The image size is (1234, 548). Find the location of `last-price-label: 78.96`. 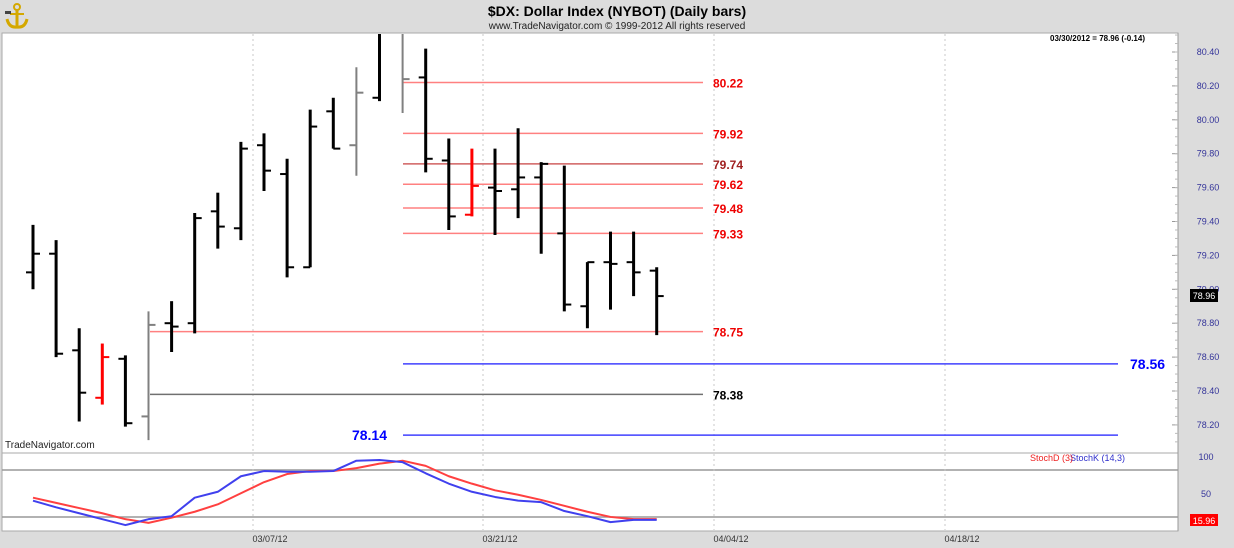

last-price-label: 78.96 is located at coordinates (1204, 296).